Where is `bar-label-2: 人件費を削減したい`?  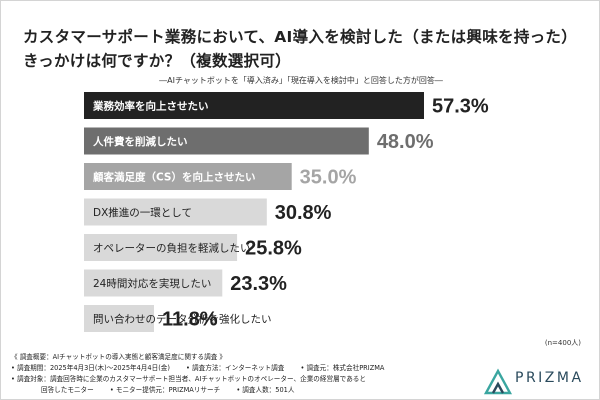
bar-label-2: 人件費を削減したい is located at coordinates (140, 141).